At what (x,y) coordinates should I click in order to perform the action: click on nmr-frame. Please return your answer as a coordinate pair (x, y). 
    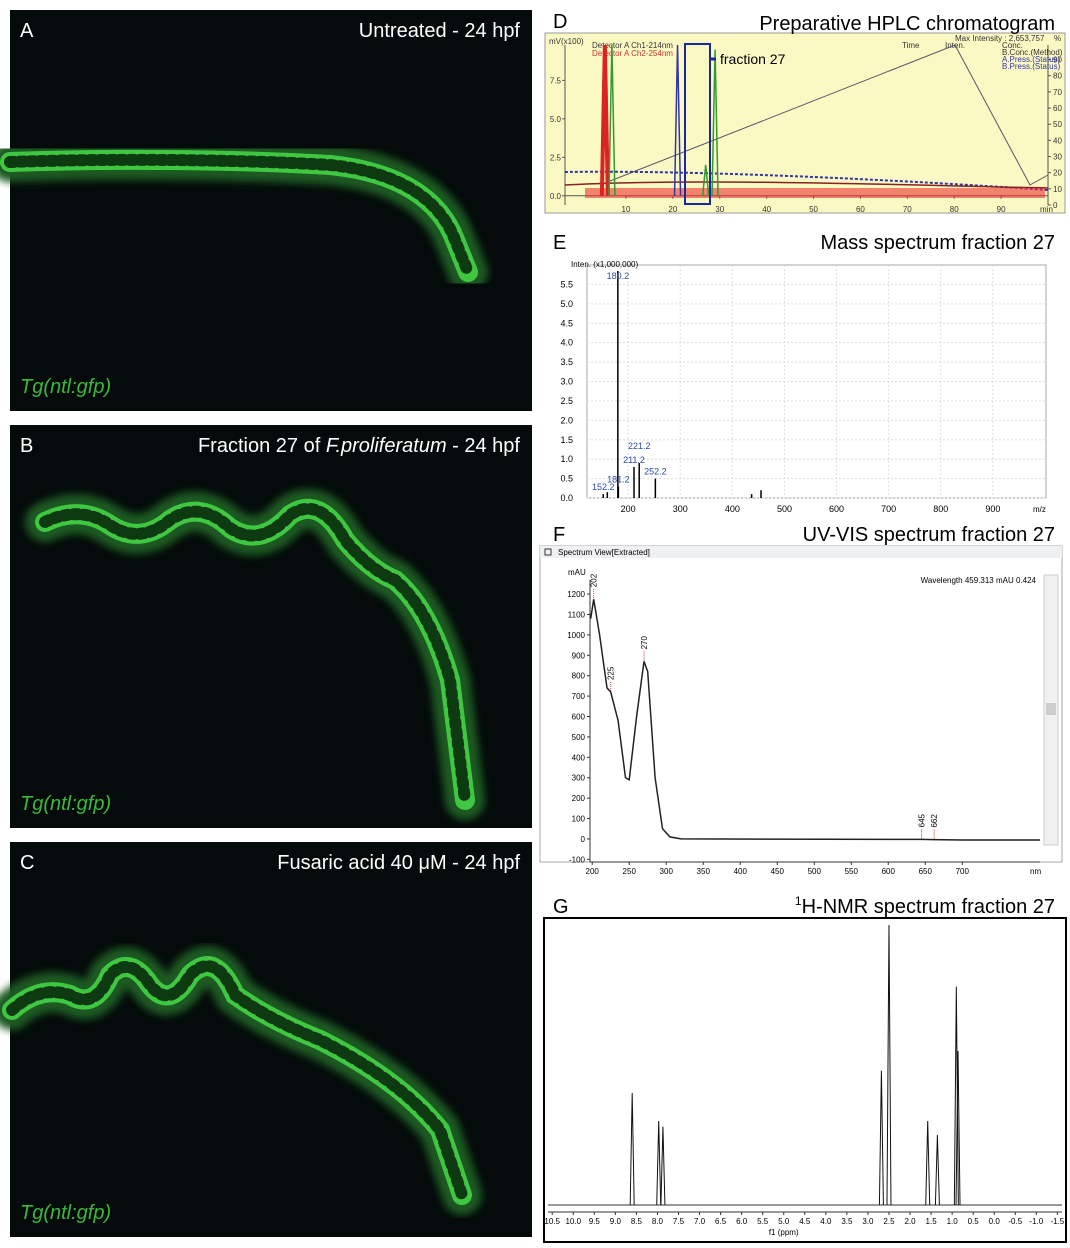
    Looking at the image, I should click on (805, 1080).